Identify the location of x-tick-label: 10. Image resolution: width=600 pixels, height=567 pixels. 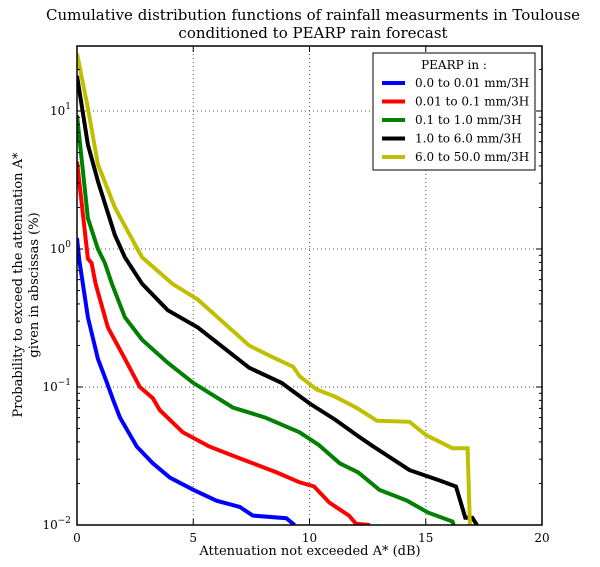
(309, 538).